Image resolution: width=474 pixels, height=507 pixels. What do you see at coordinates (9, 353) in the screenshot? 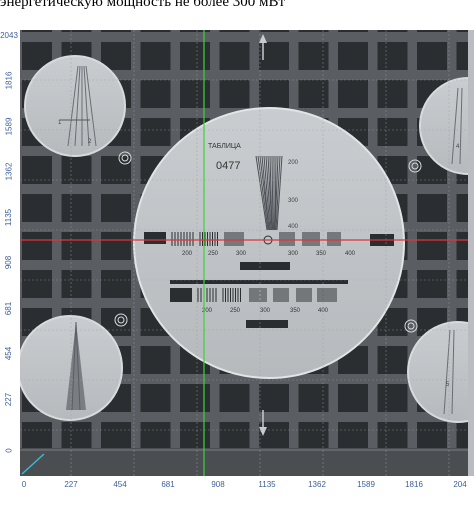
I see `y-tick-label: 454` at bounding box center [9, 353].